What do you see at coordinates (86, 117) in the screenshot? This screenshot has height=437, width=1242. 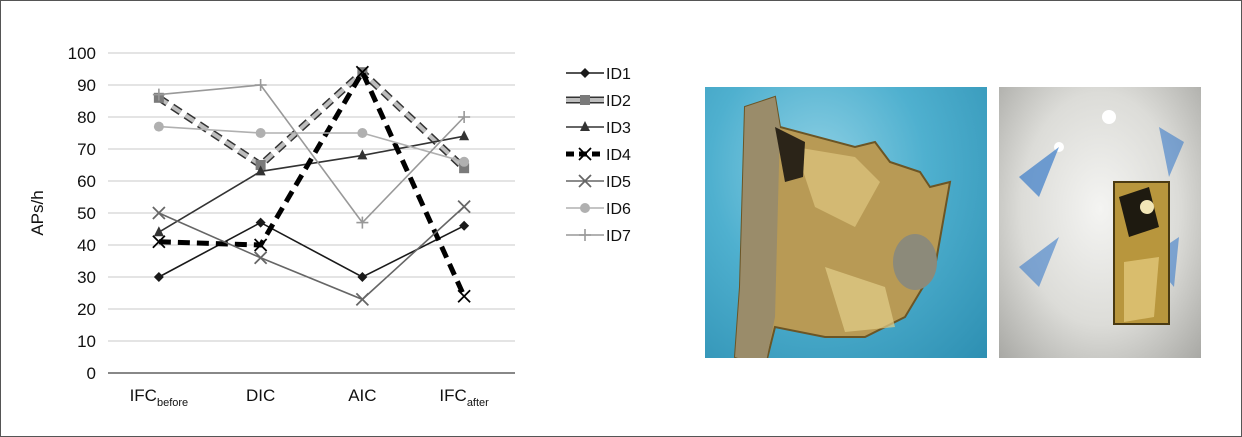 I see `y-tick-label: 80` at bounding box center [86, 117].